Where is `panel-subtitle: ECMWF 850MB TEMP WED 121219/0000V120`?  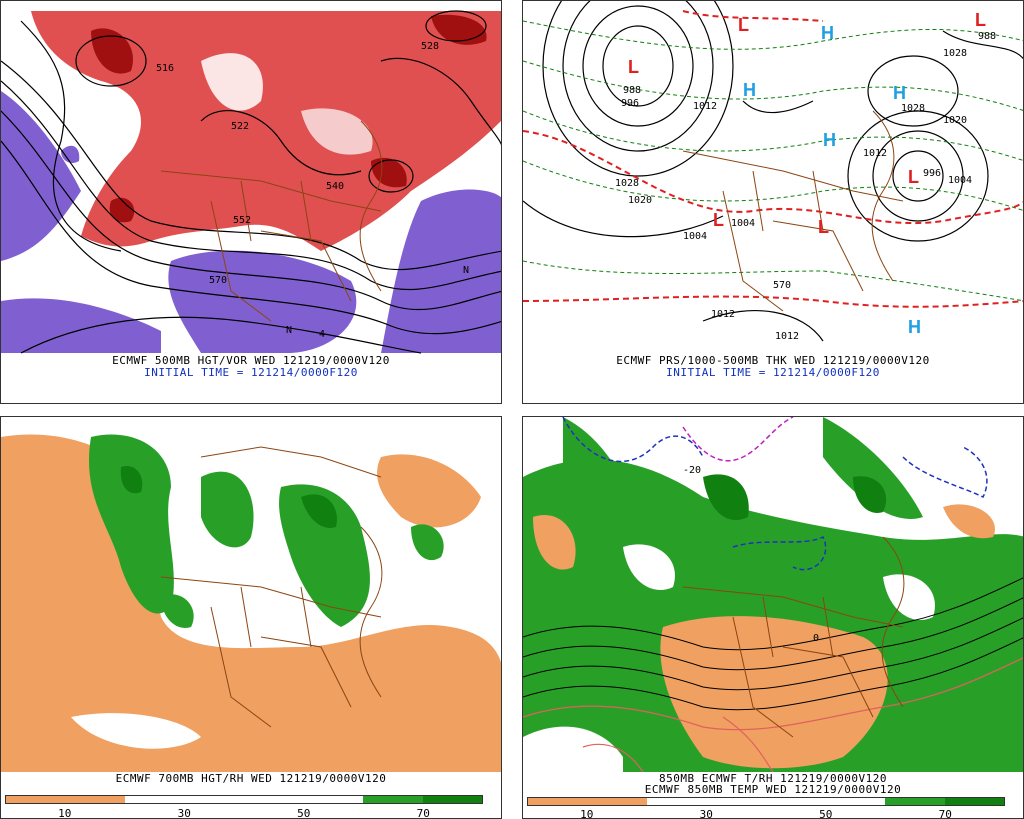 panel-subtitle: ECMWF 850MB TEMP WED 121219/0000V120 is located at coordinates (773, 789).